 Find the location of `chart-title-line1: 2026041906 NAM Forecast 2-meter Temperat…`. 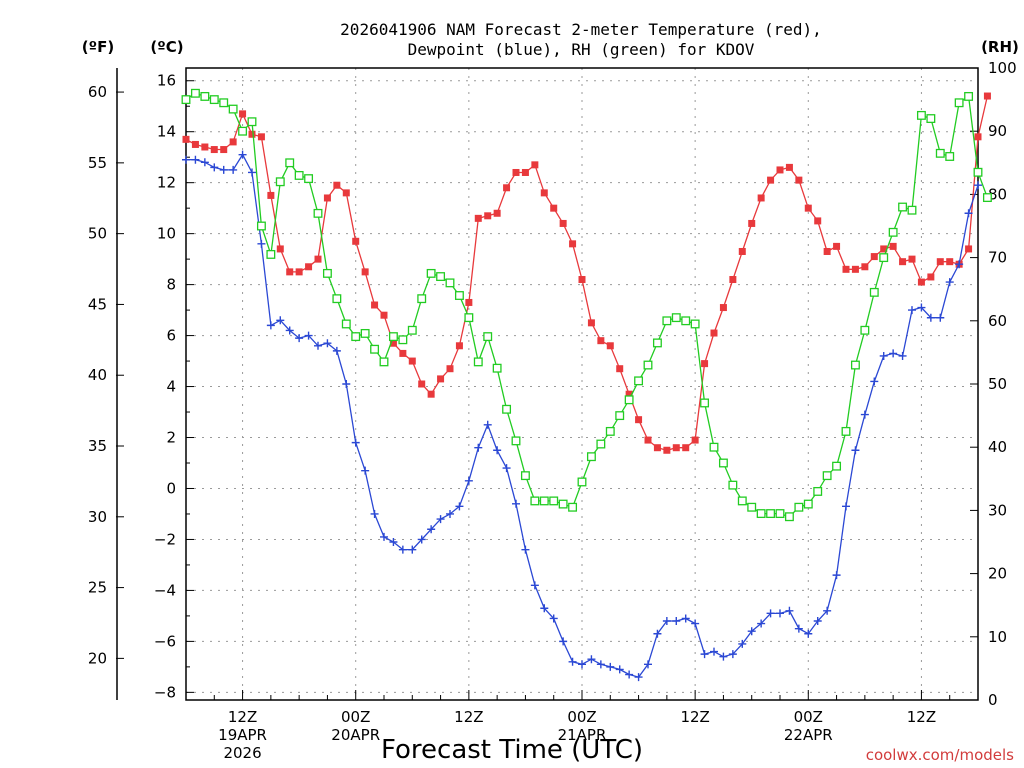

chart-title-line1: 2026041906 NAM Forecast 2-meter Temperat… is located at coordinates (581, 29).